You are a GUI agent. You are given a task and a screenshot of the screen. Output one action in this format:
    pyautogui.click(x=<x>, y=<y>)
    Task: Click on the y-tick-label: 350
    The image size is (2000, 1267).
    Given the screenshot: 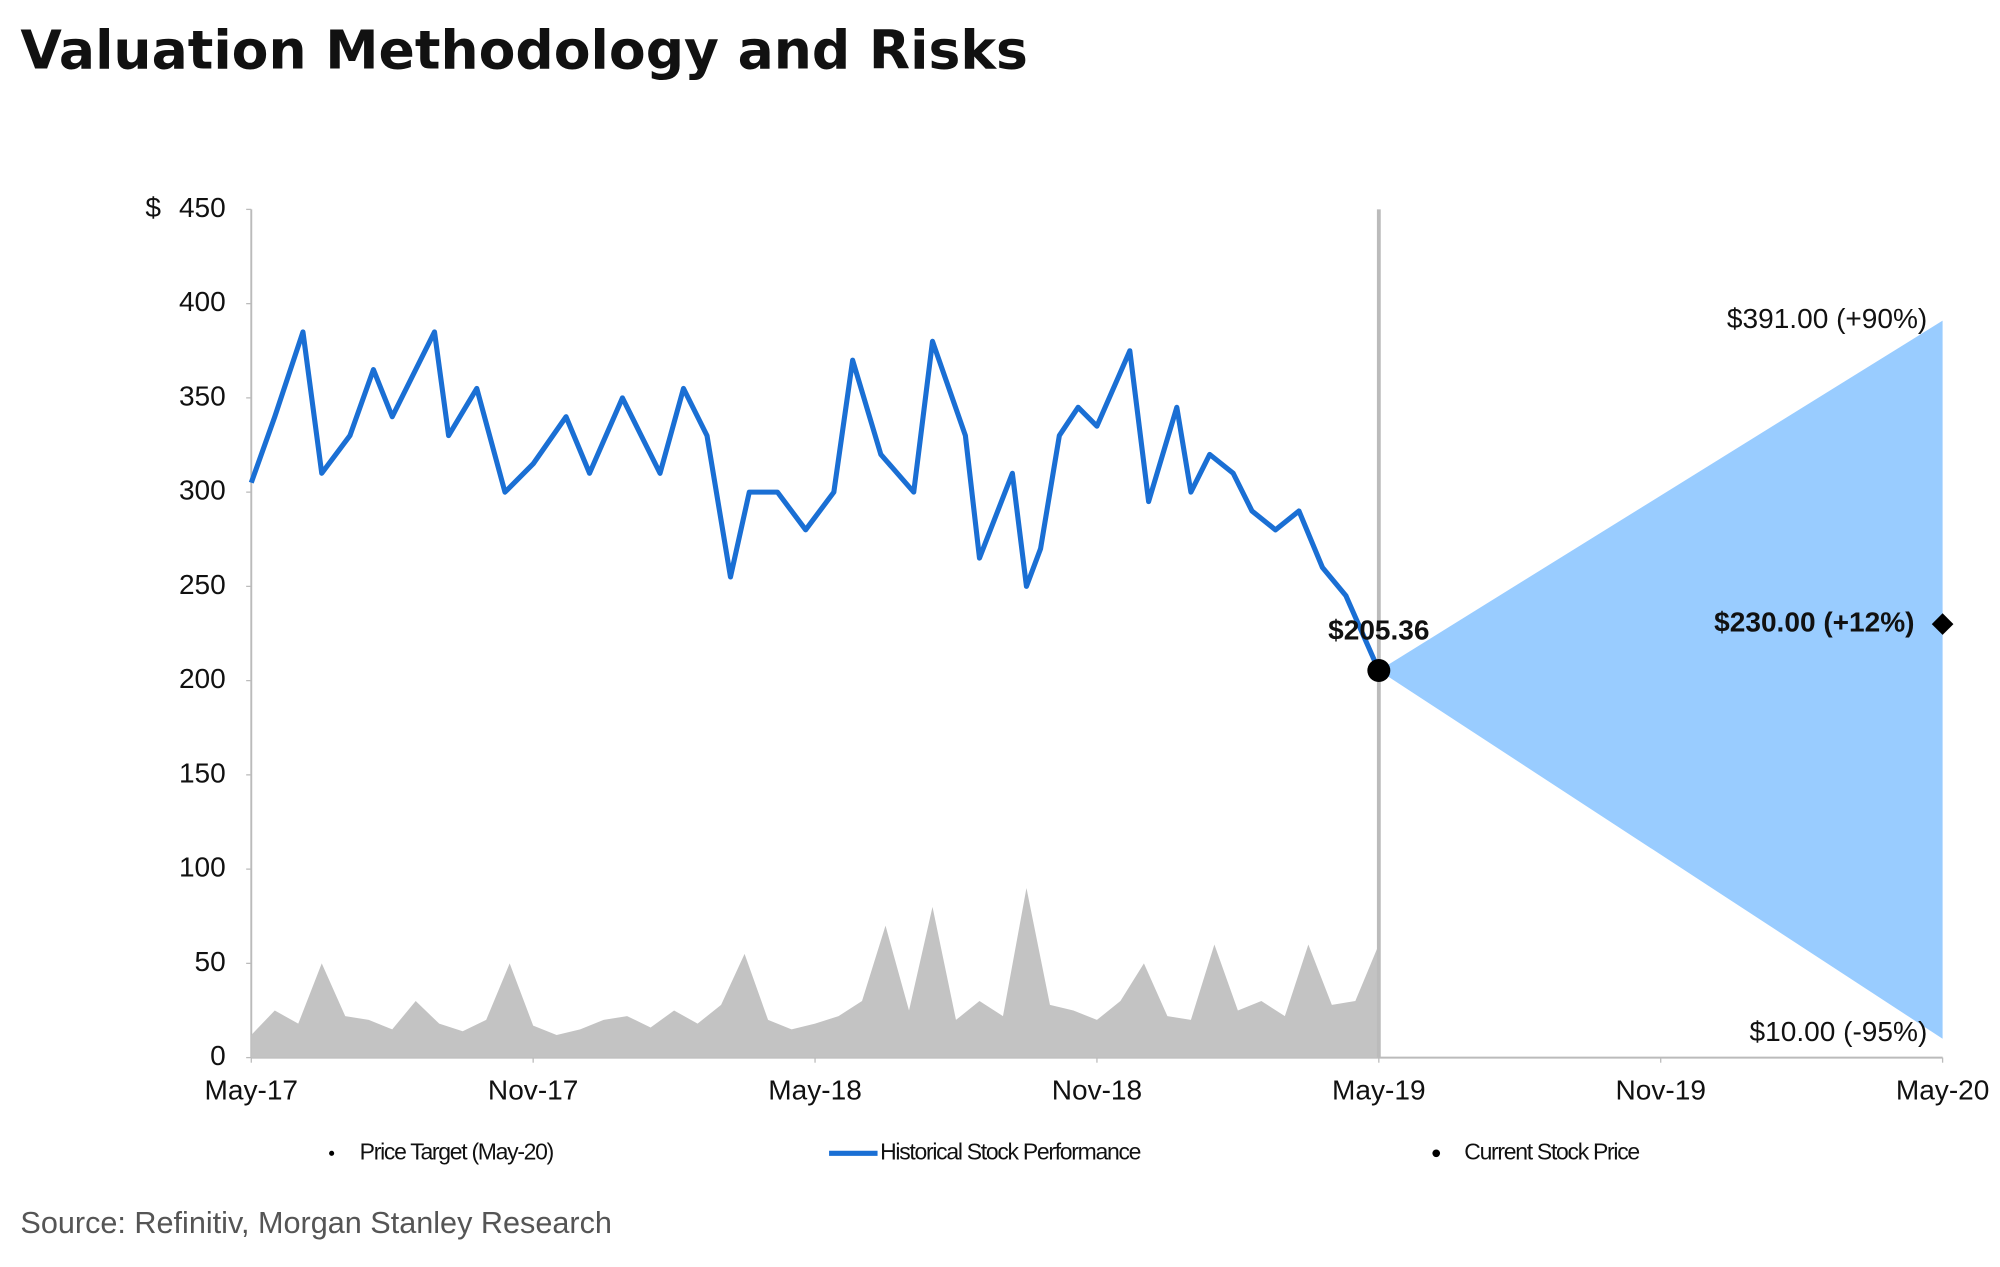 What is the action you would take?
    pyautogui.click(x=202, y=395)
    